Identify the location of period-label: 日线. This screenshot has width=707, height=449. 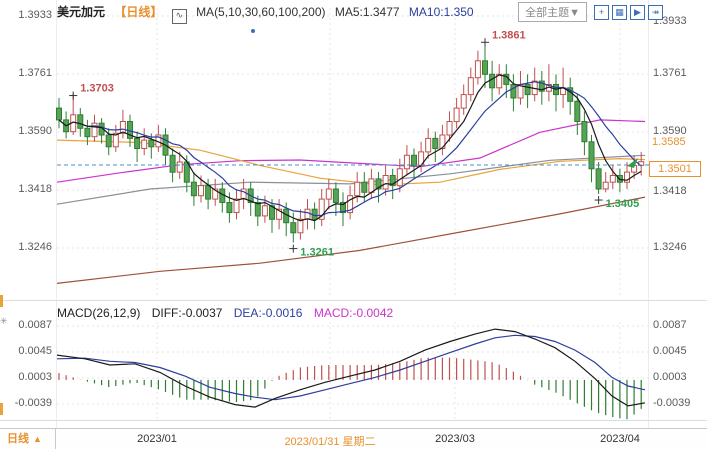
(18, 439).